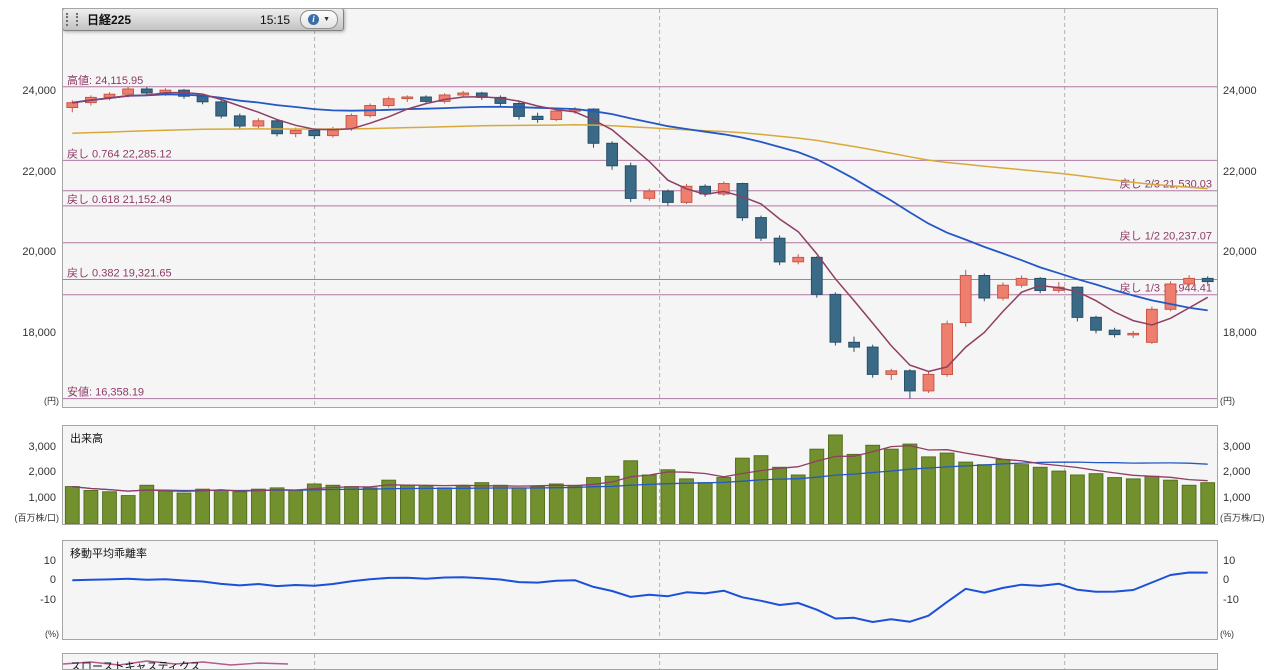  What do you see at coordinates (42, 472) in the screenshot?
I see `y-axis-tick-label: 2,000` at bounding box center [42, 472].